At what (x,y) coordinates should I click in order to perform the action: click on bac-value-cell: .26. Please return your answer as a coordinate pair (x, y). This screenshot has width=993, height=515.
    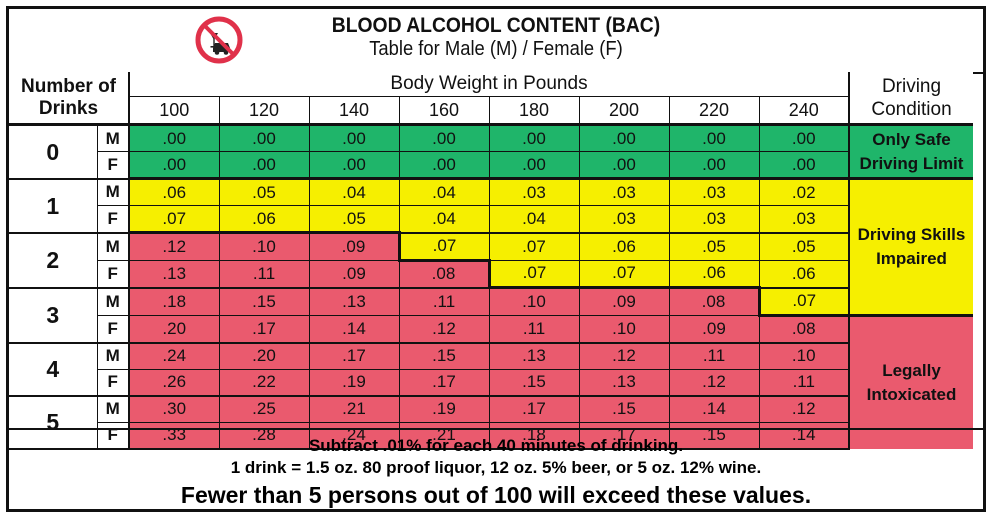
    Looking at the image, I should click on (174, 383).